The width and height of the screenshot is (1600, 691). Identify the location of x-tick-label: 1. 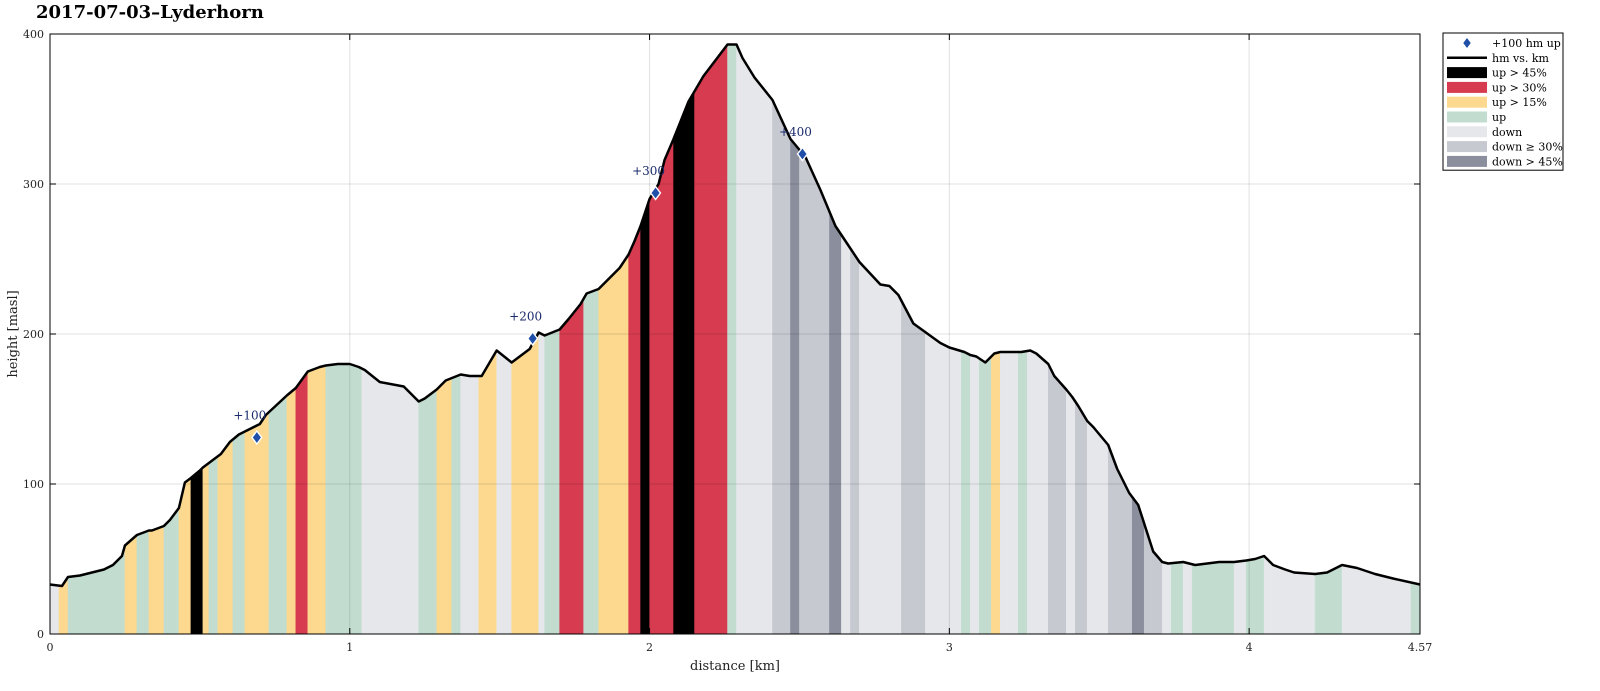
(349, 647).